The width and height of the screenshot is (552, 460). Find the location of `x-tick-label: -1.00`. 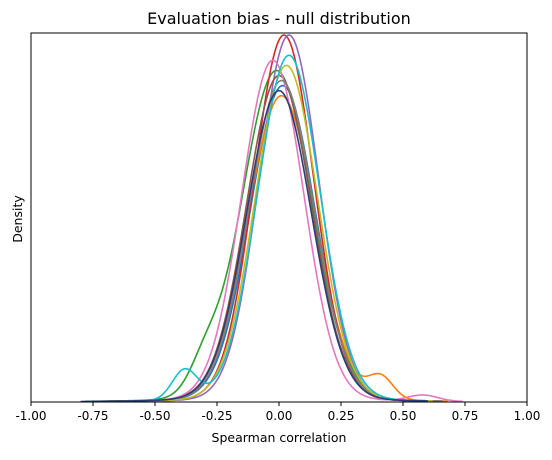

x-tick-label: -1.00 is located at coordinates (30, 416).